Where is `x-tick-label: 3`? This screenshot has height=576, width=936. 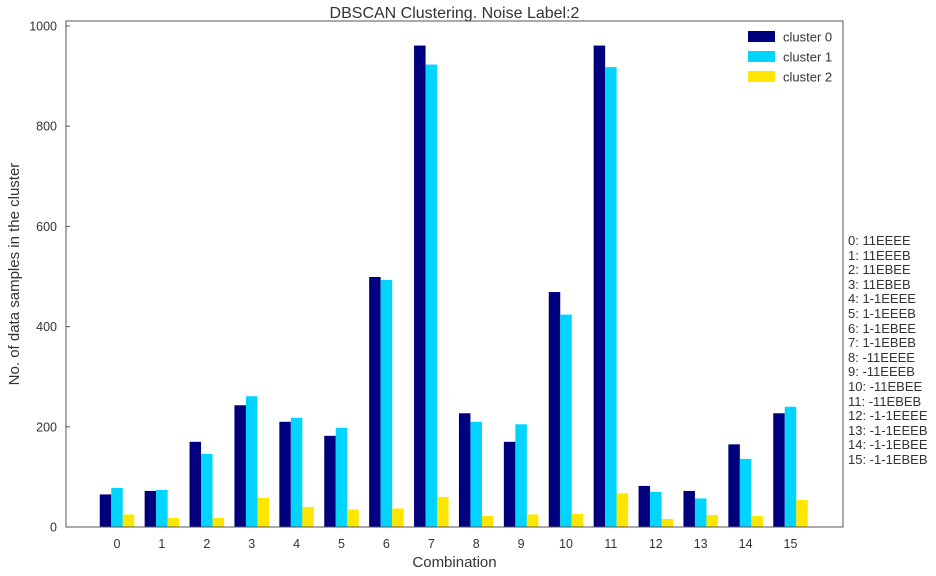 x-tick-label: 3 is located at coordinates (251, 544).